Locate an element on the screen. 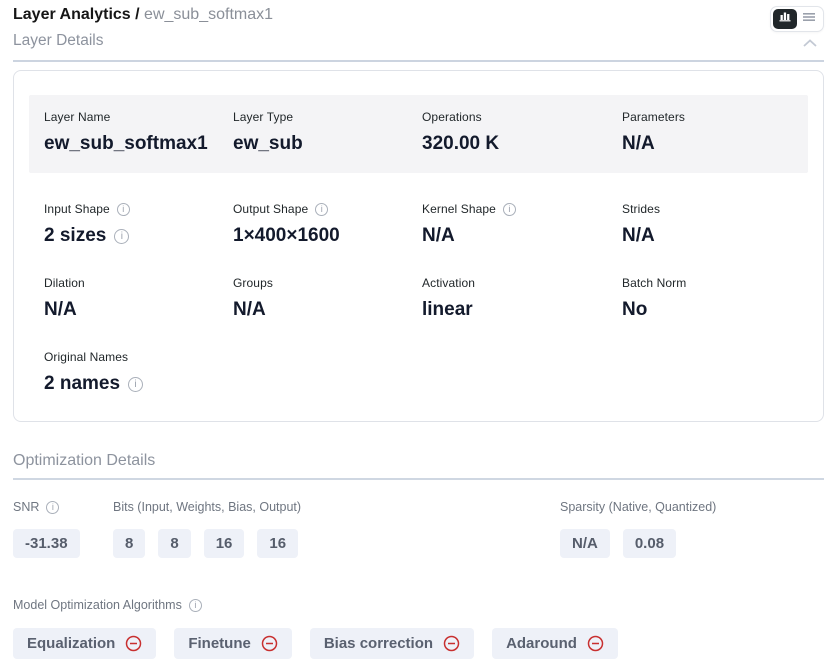  field-label: Operations is located at coordinates (452, 117).